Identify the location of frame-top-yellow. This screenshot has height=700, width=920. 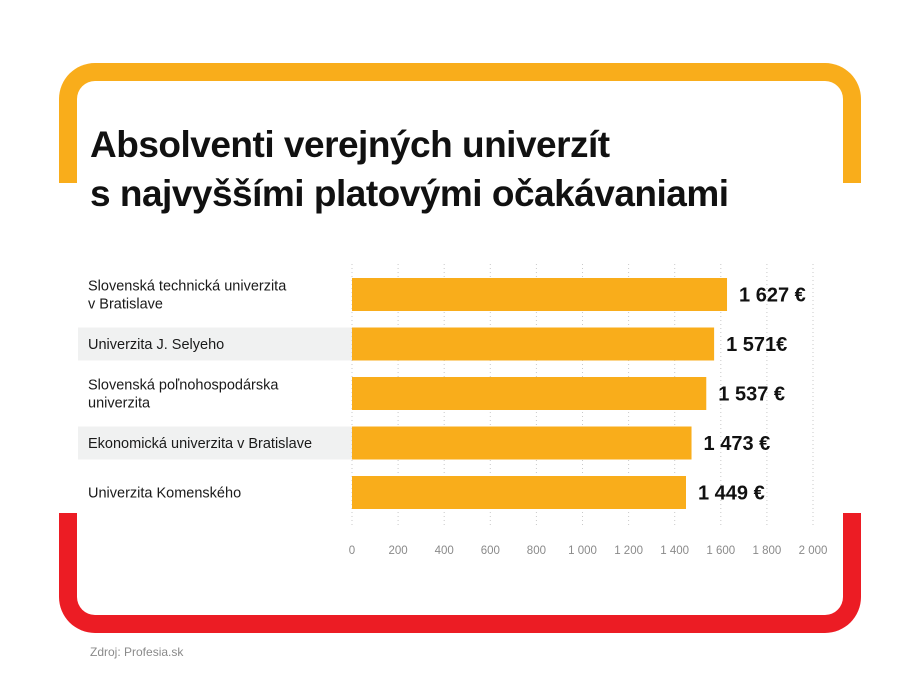
(460, 123).